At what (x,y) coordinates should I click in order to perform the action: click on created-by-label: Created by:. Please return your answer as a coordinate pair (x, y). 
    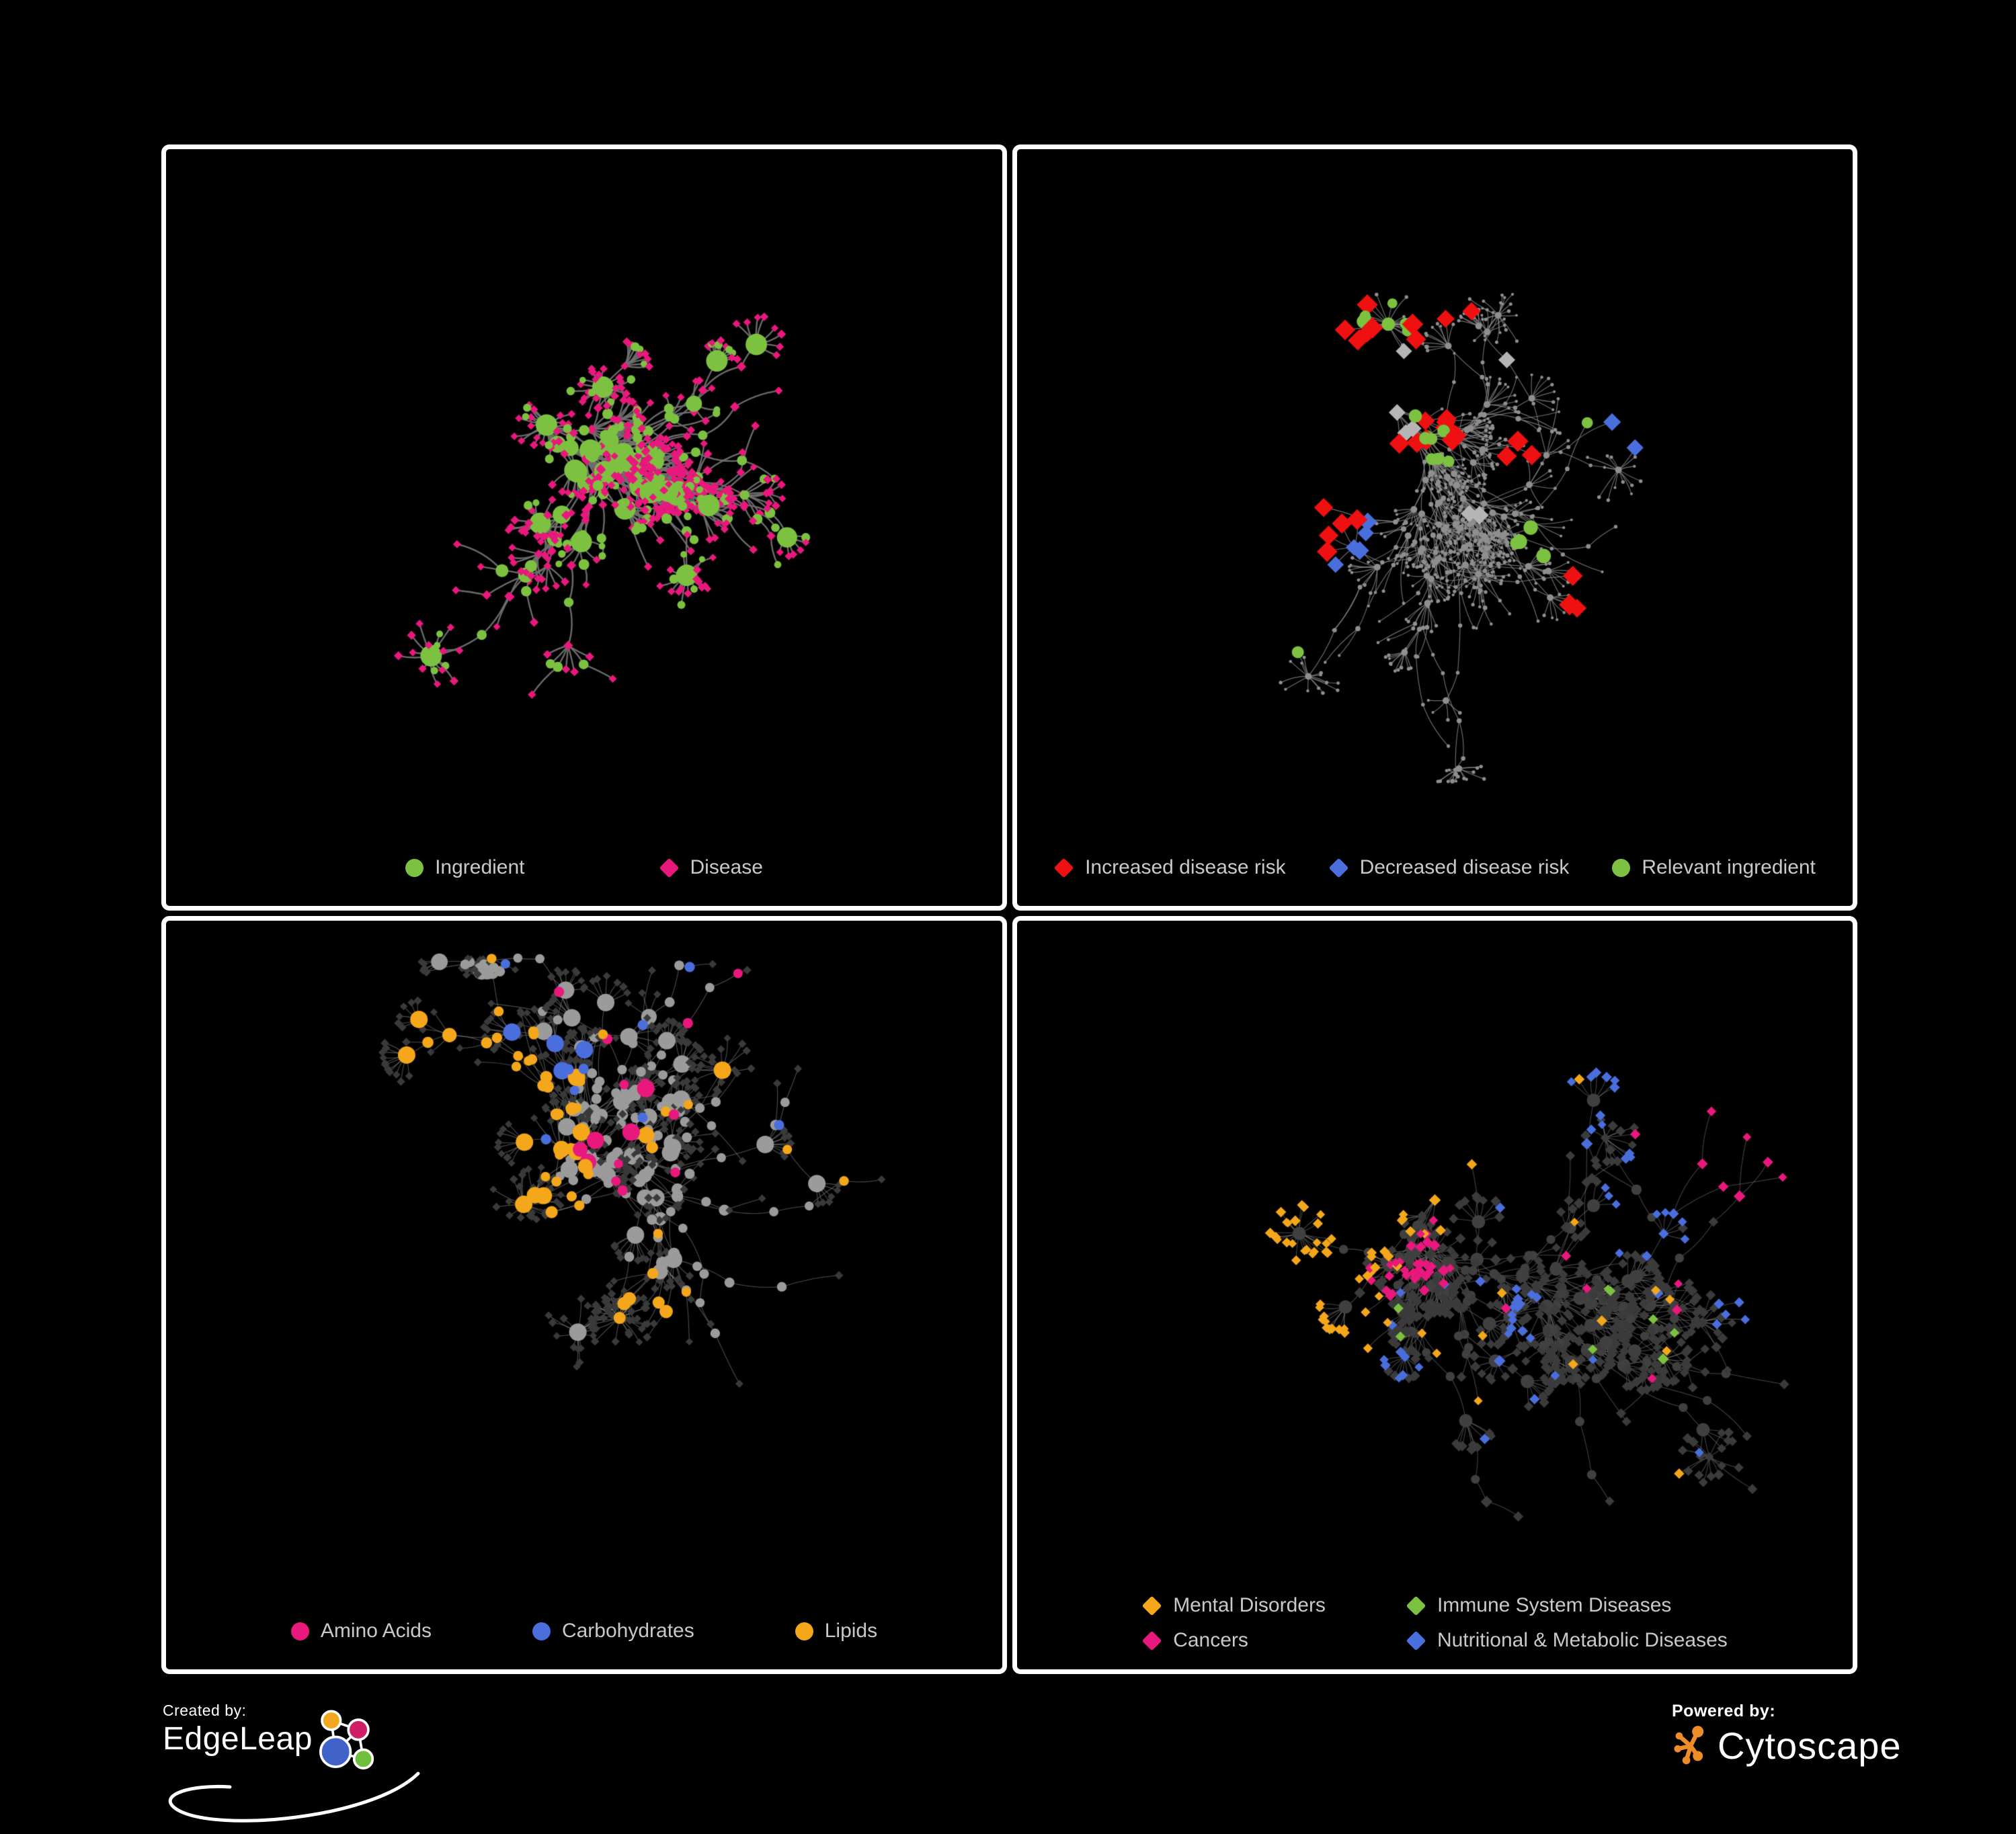
    Looking at the image, I should click on (205, 1710).